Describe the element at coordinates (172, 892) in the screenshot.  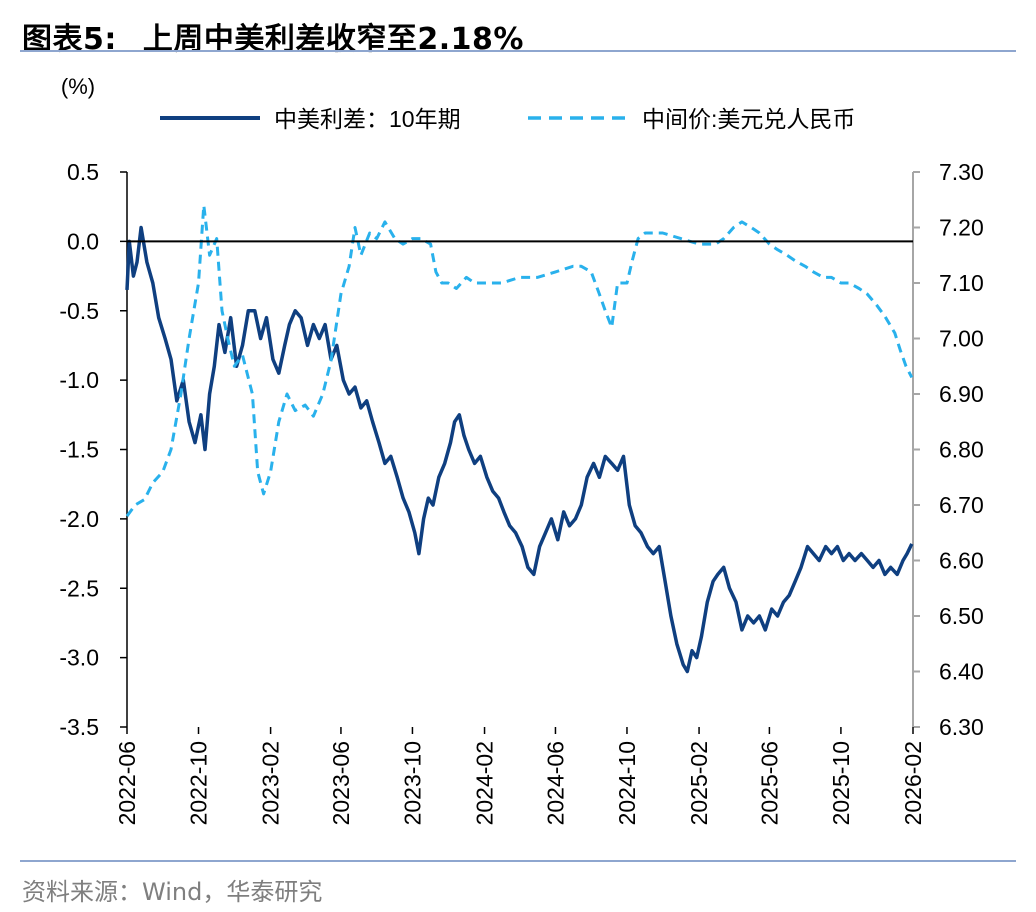
I see `source-note: 资料来源：Wind，华泰研究` at that location.